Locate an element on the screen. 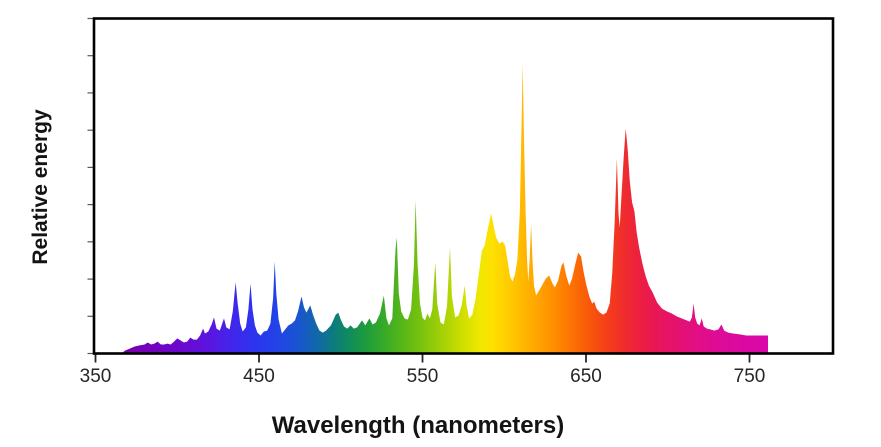 This screenshot has height=447, width=881. x-tick-label: 350 is located at coordinates (96, 376).